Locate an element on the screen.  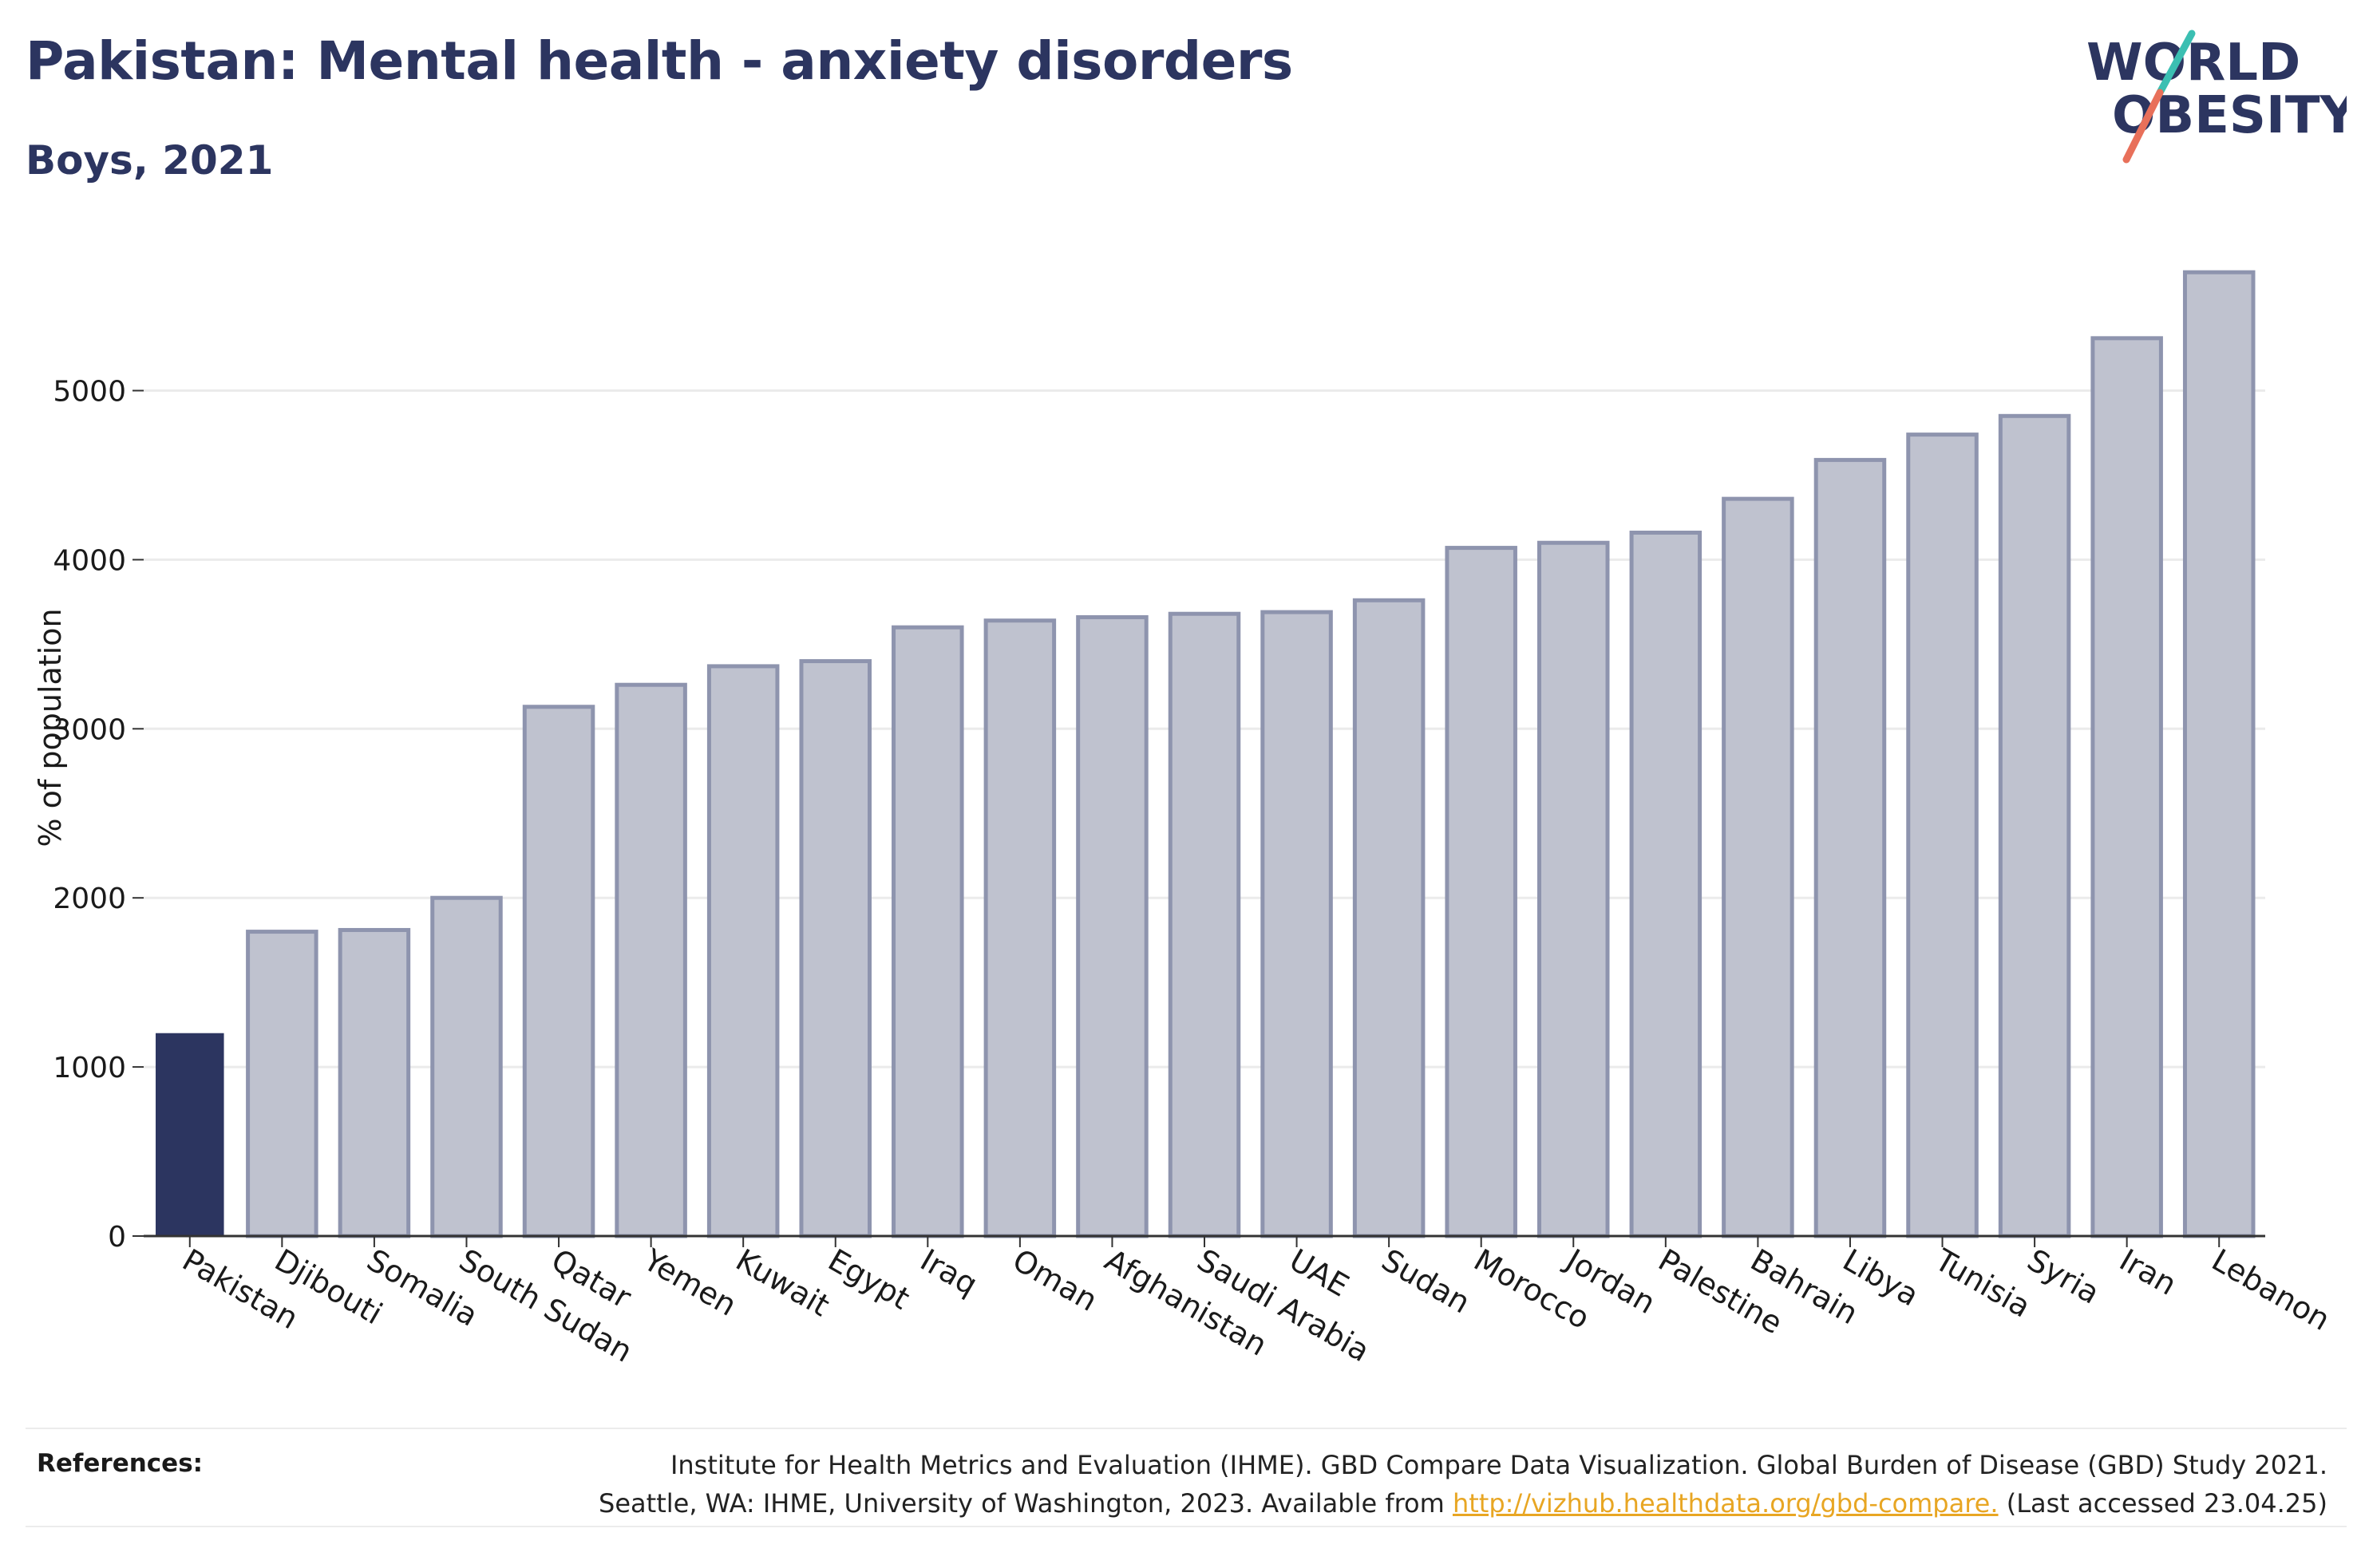
y-tick-label: 1000 is located at coordinates (89, 1068).